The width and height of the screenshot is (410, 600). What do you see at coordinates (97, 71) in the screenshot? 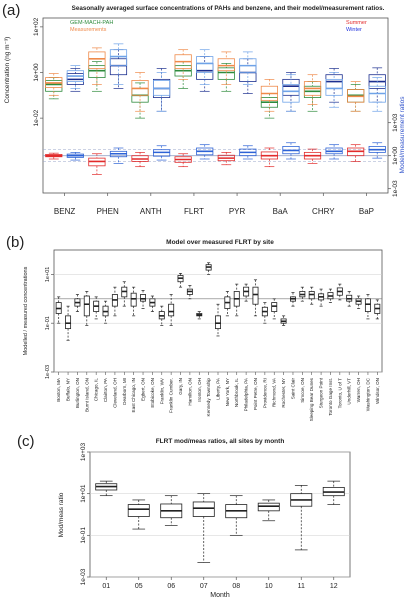
I see `chart-a-conc-0-1-box` at bounding box center [97, 71].